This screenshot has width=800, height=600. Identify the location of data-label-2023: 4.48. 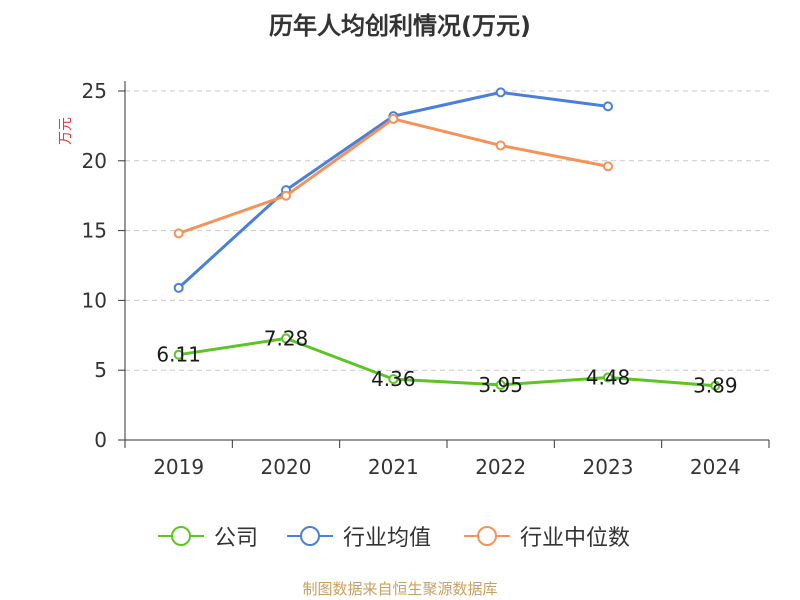
(608, 377).